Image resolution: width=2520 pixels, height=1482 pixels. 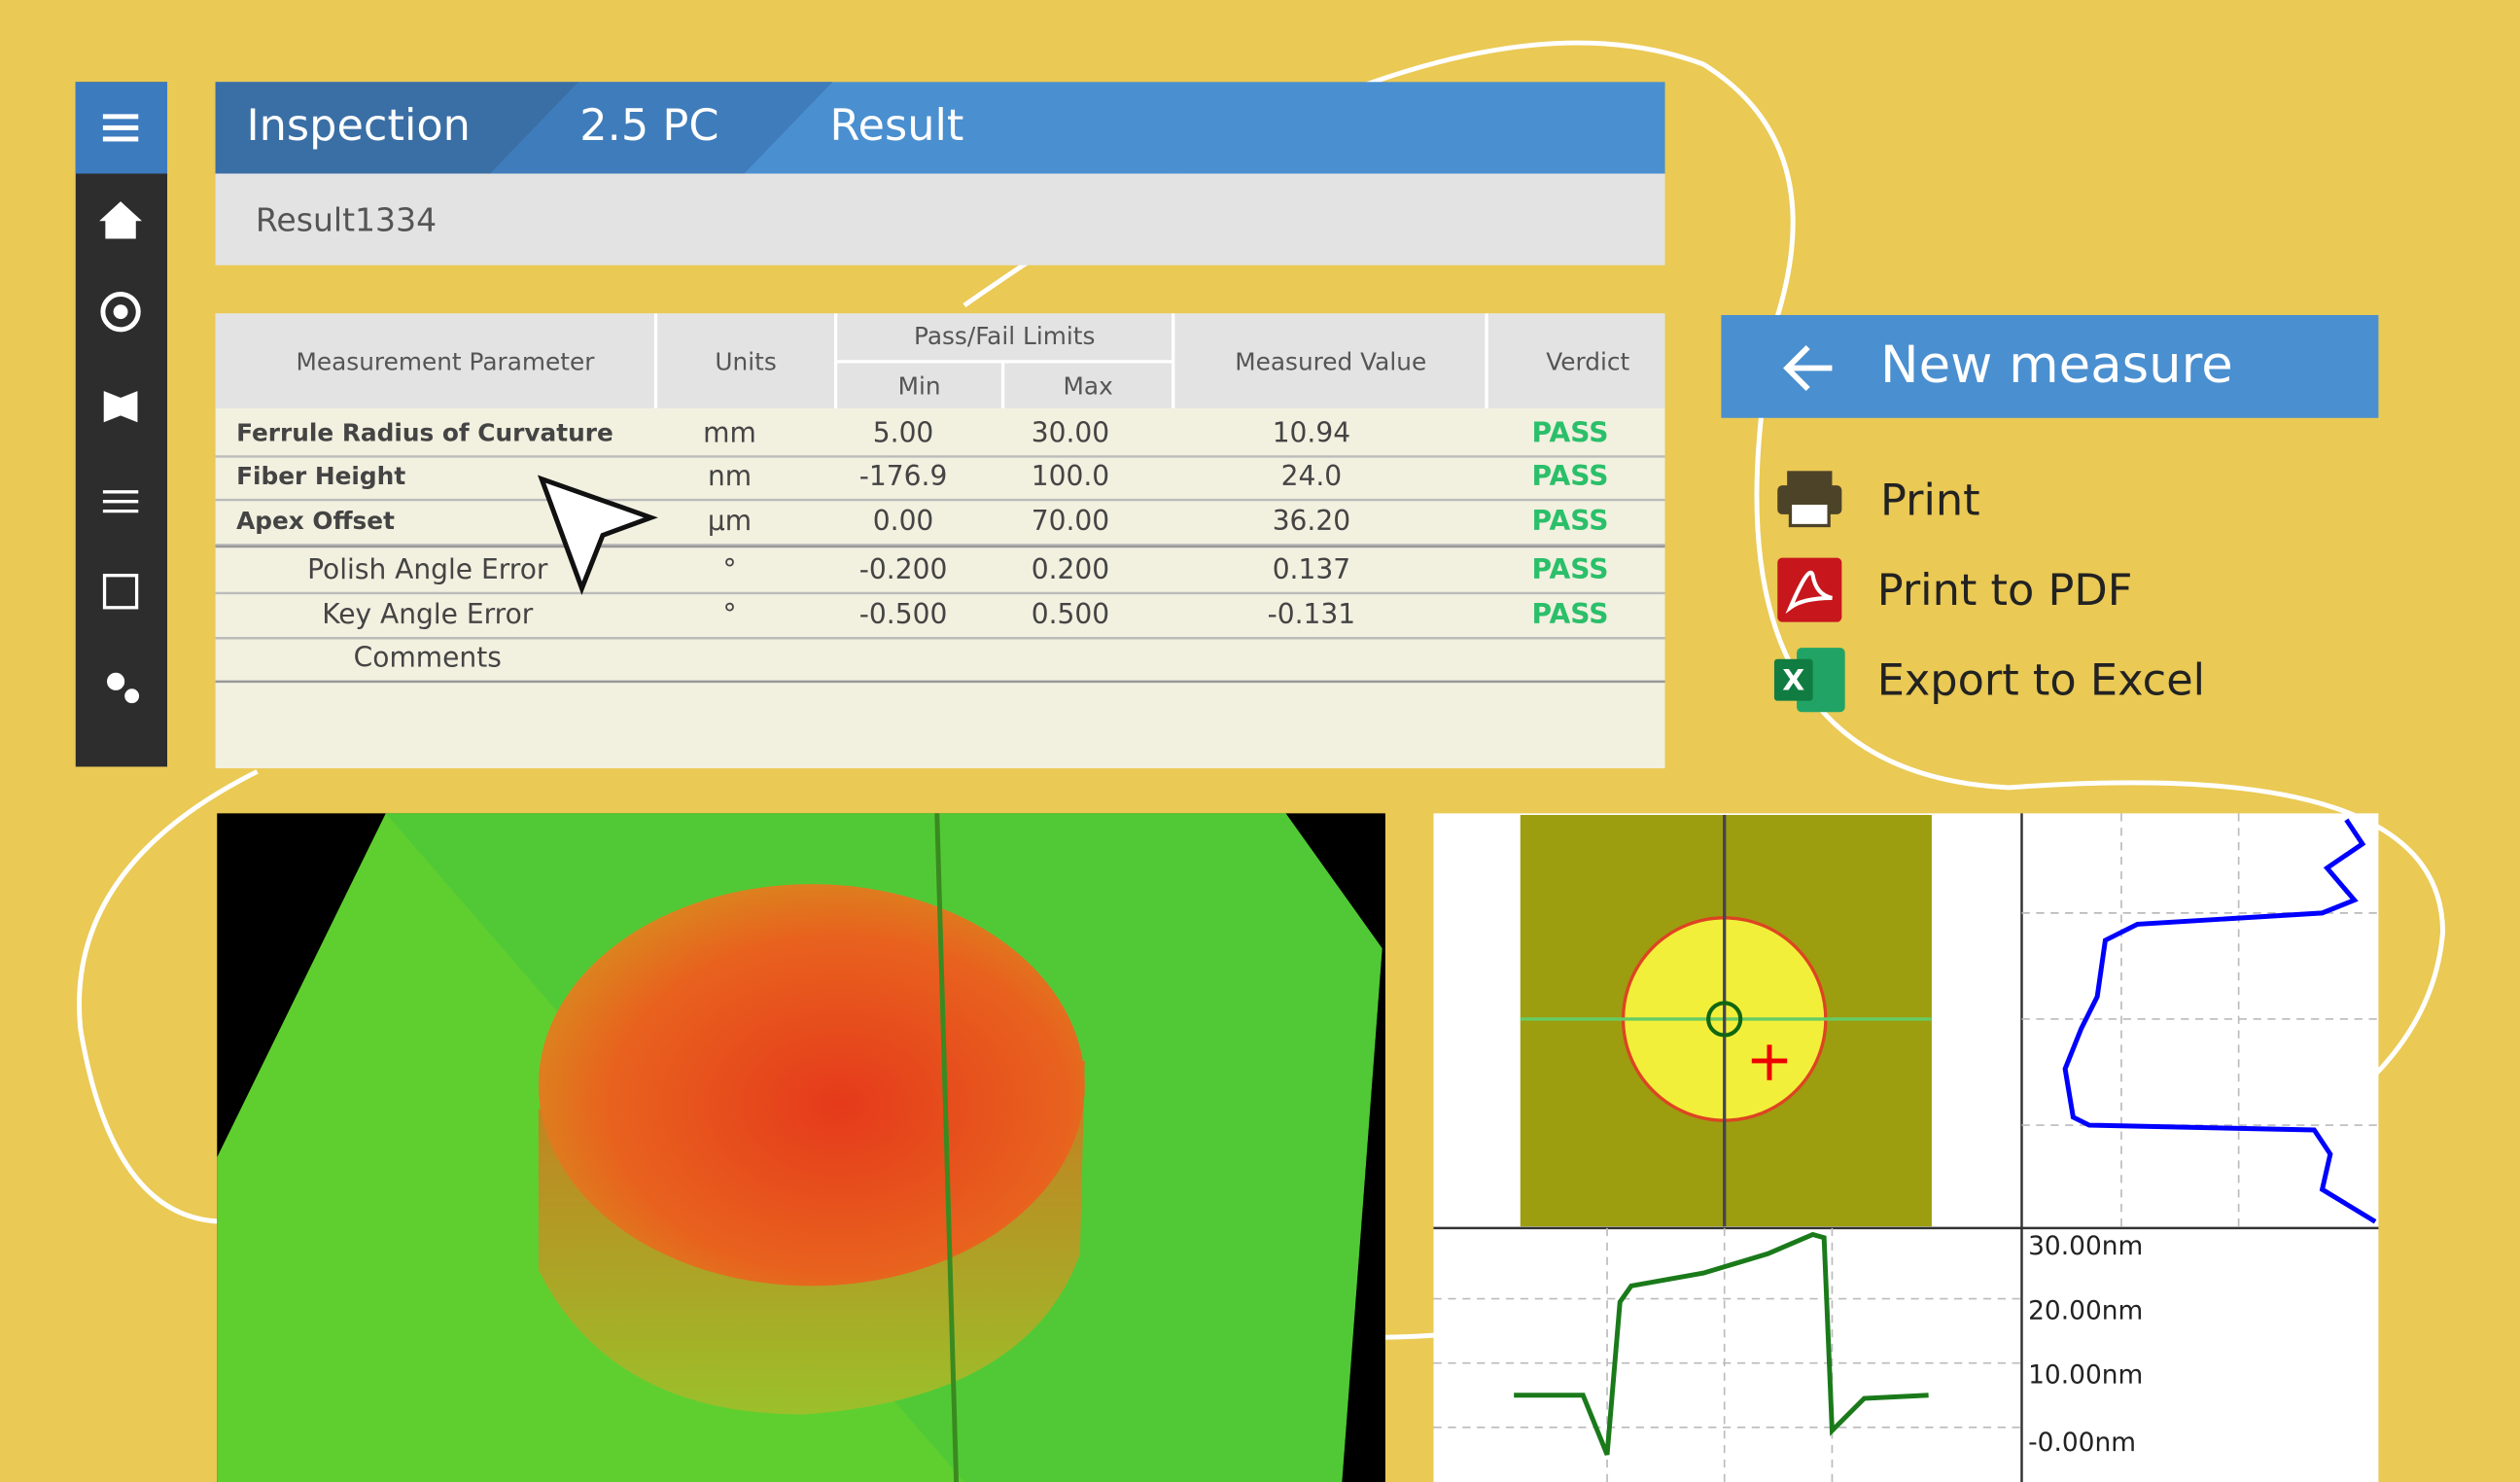 I want to click on table-cell: 70.00, so click(x=1070, y=521).